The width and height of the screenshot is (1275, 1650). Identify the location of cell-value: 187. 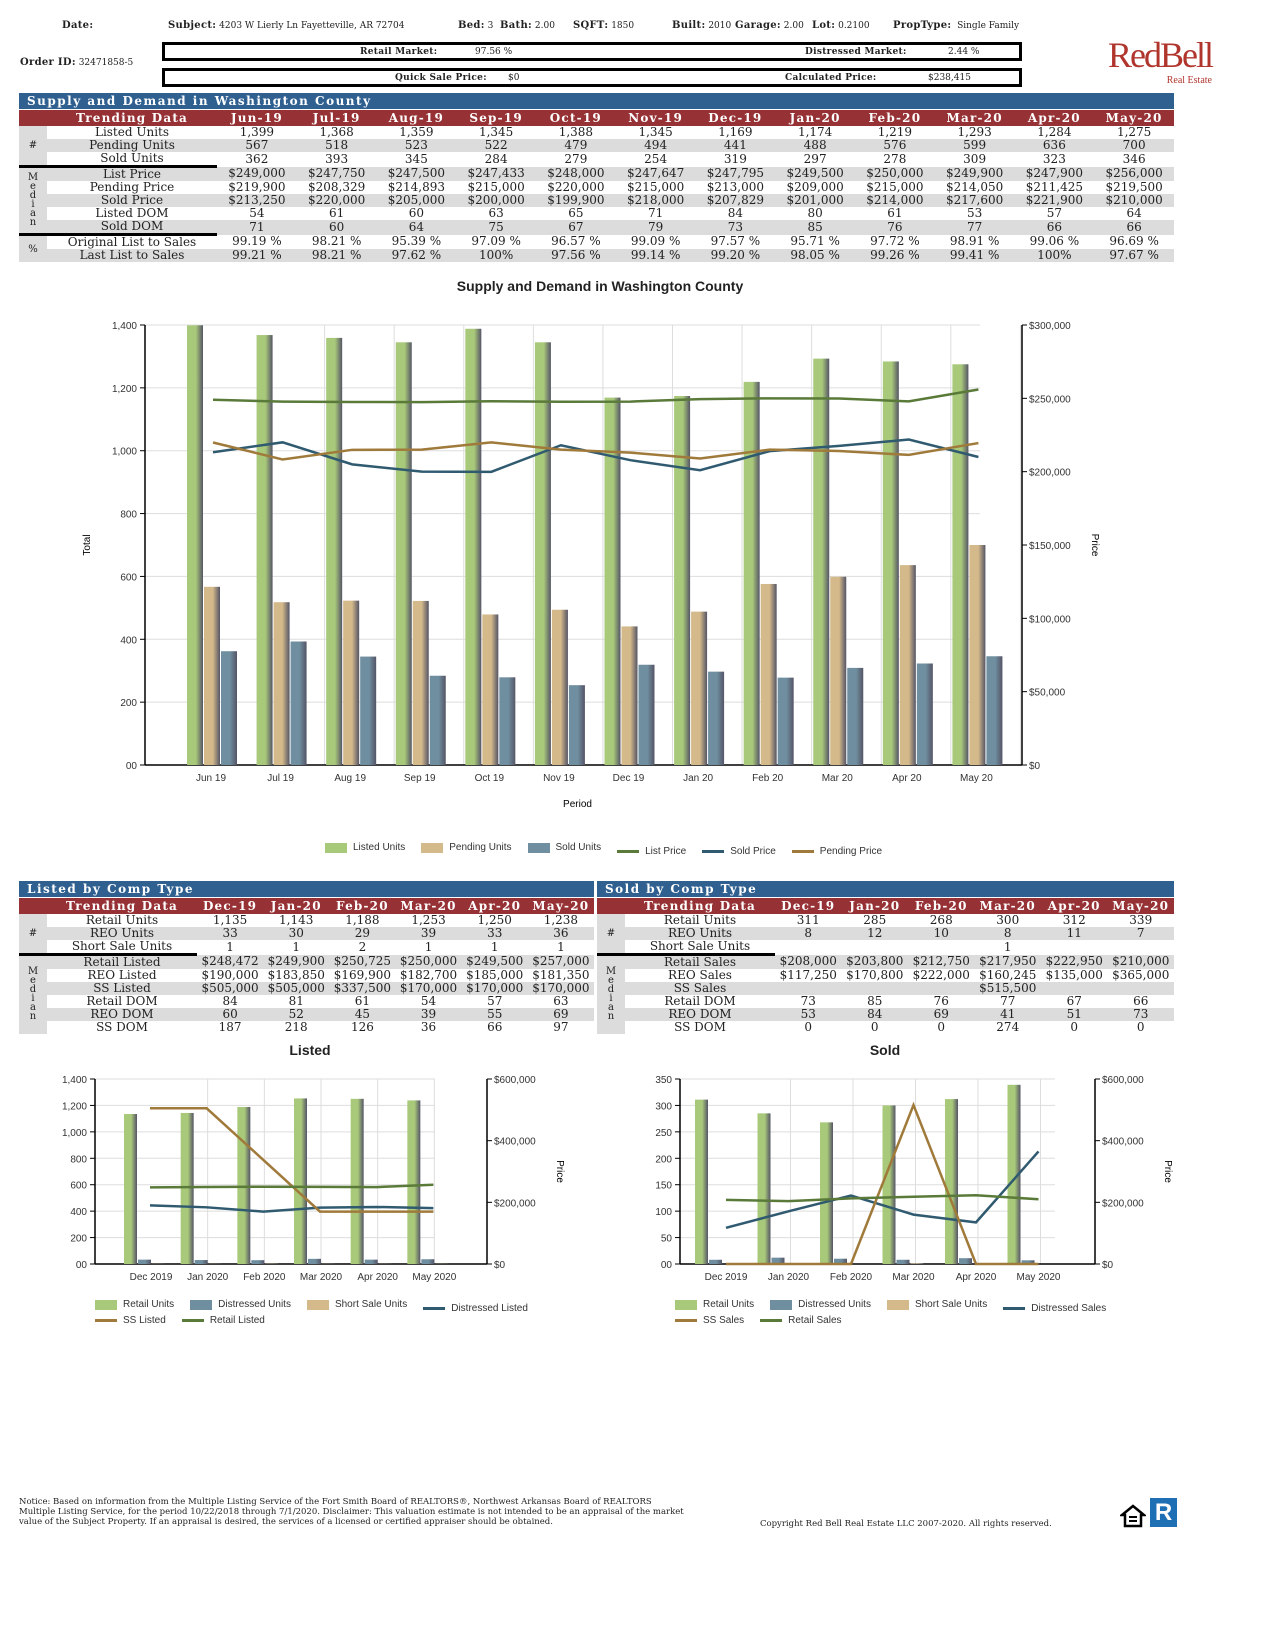
(230, 1027).